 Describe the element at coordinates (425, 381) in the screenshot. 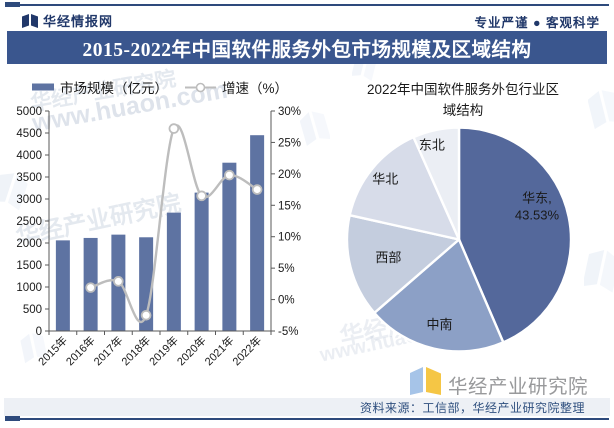

I see `footer-logo-icon` at that location.